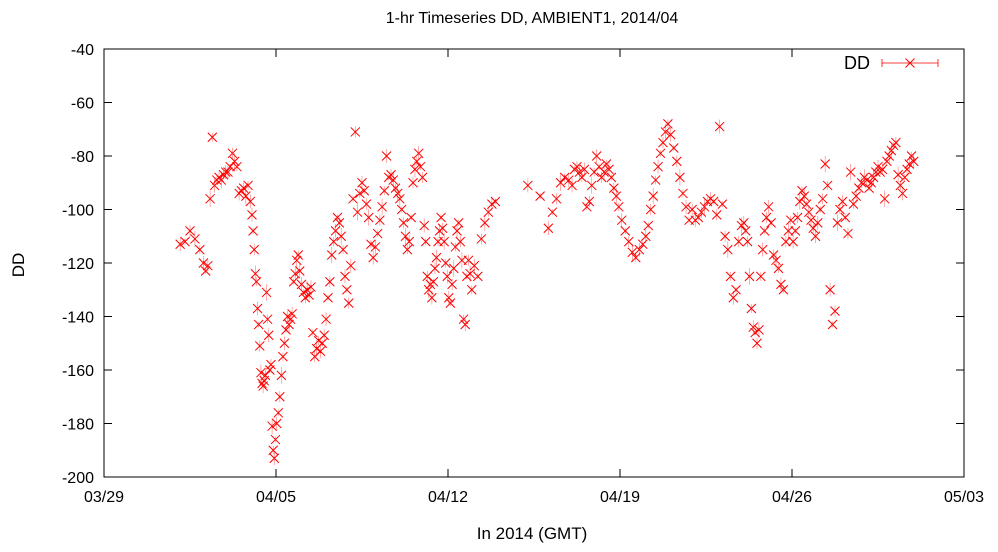 The width and height of the screenshot is (998, 552). What do you see at coordinates (78, 371) in the screenshot?
I see `y-tick-label: -160` at bounding box center [78, 371].